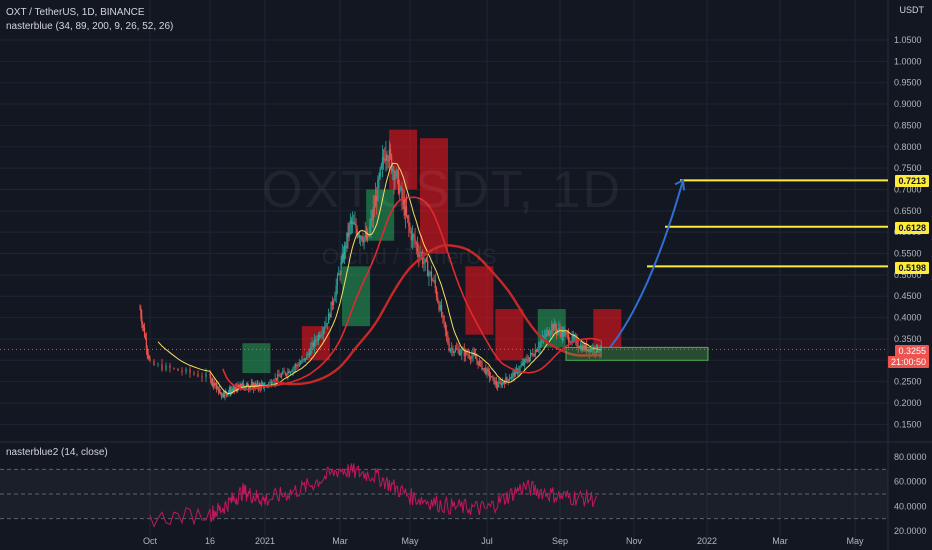 Image resolution: width=932 pixels, height=550 pixels. I want to click on price-tick-label: 0.7500, so click(908, 168).